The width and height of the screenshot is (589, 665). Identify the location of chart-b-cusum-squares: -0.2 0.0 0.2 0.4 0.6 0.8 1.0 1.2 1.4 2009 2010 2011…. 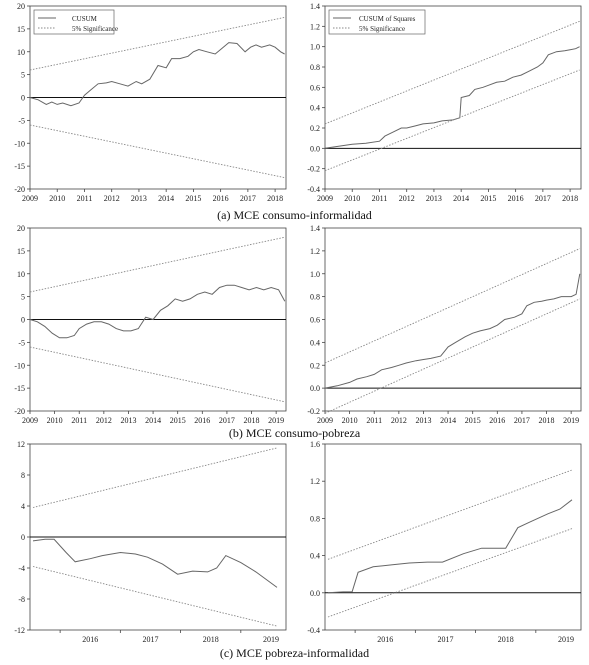
(444, 324).